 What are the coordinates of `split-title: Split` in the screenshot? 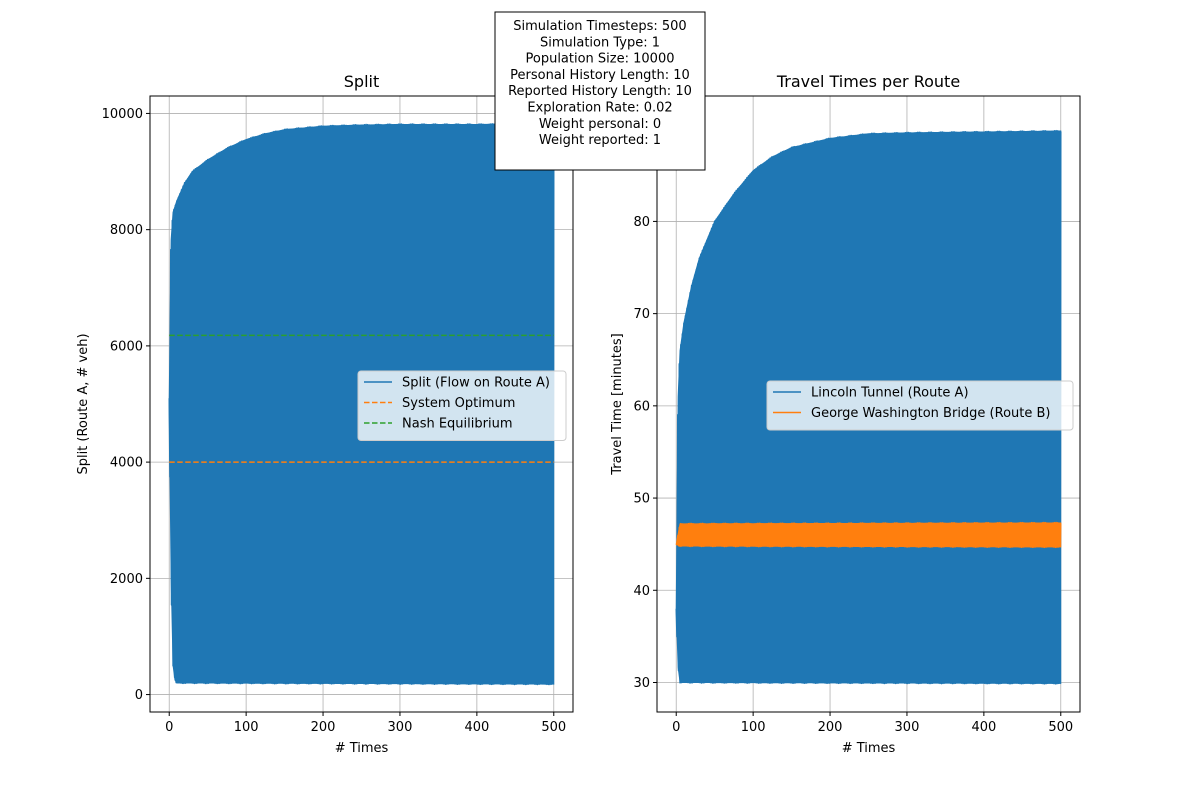 It's located at (361, 81).